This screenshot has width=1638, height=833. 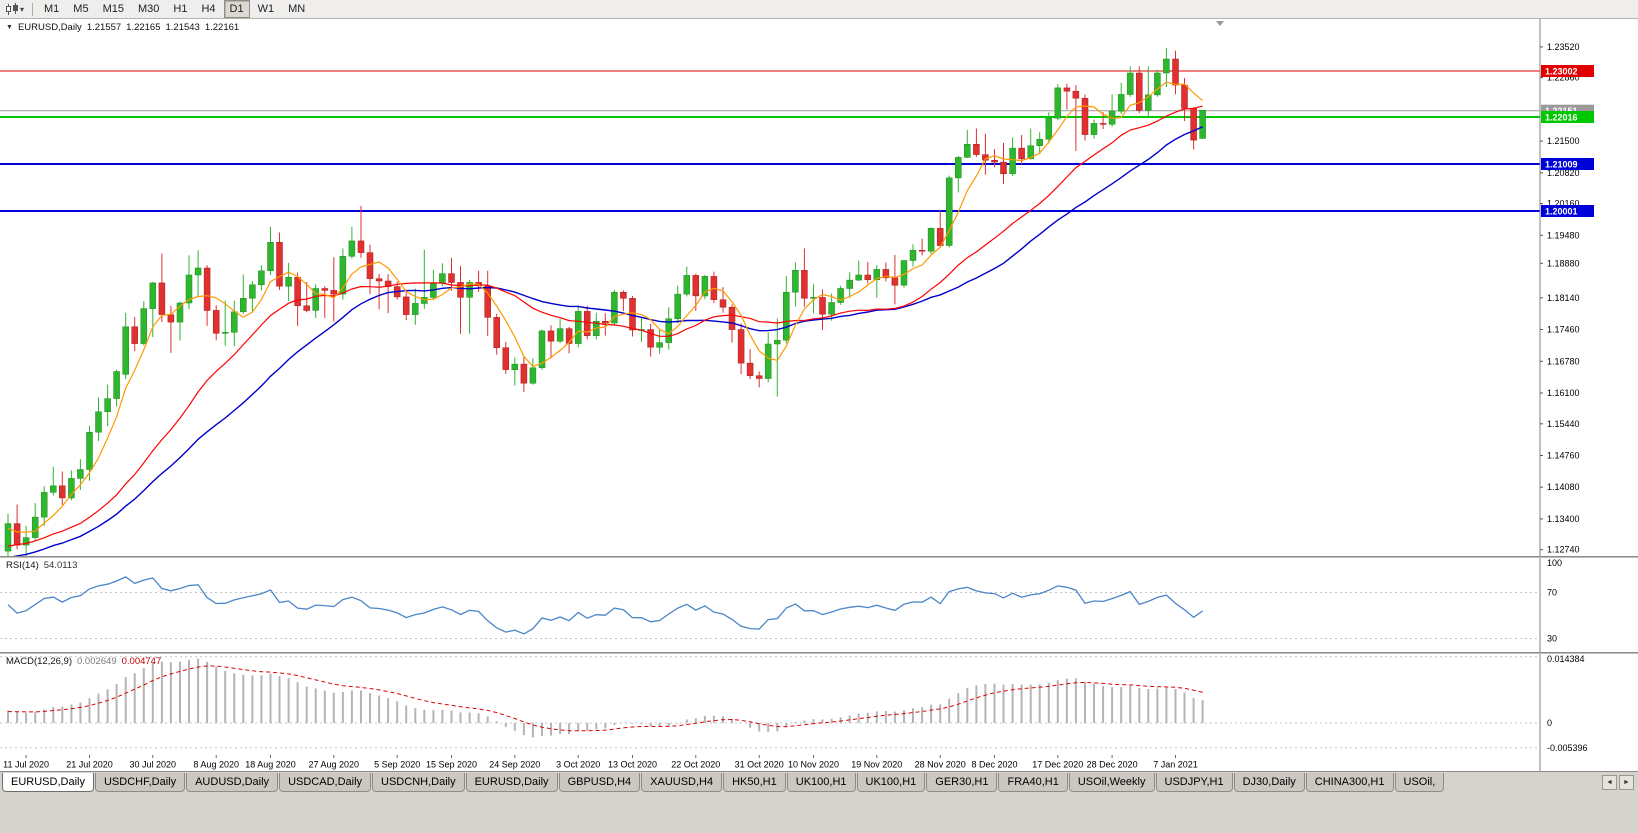 What do you see at coordinates (297, 9) in the screenshot?
I see `timeframe-button-mn: MN` at bounding box center [297, 9].